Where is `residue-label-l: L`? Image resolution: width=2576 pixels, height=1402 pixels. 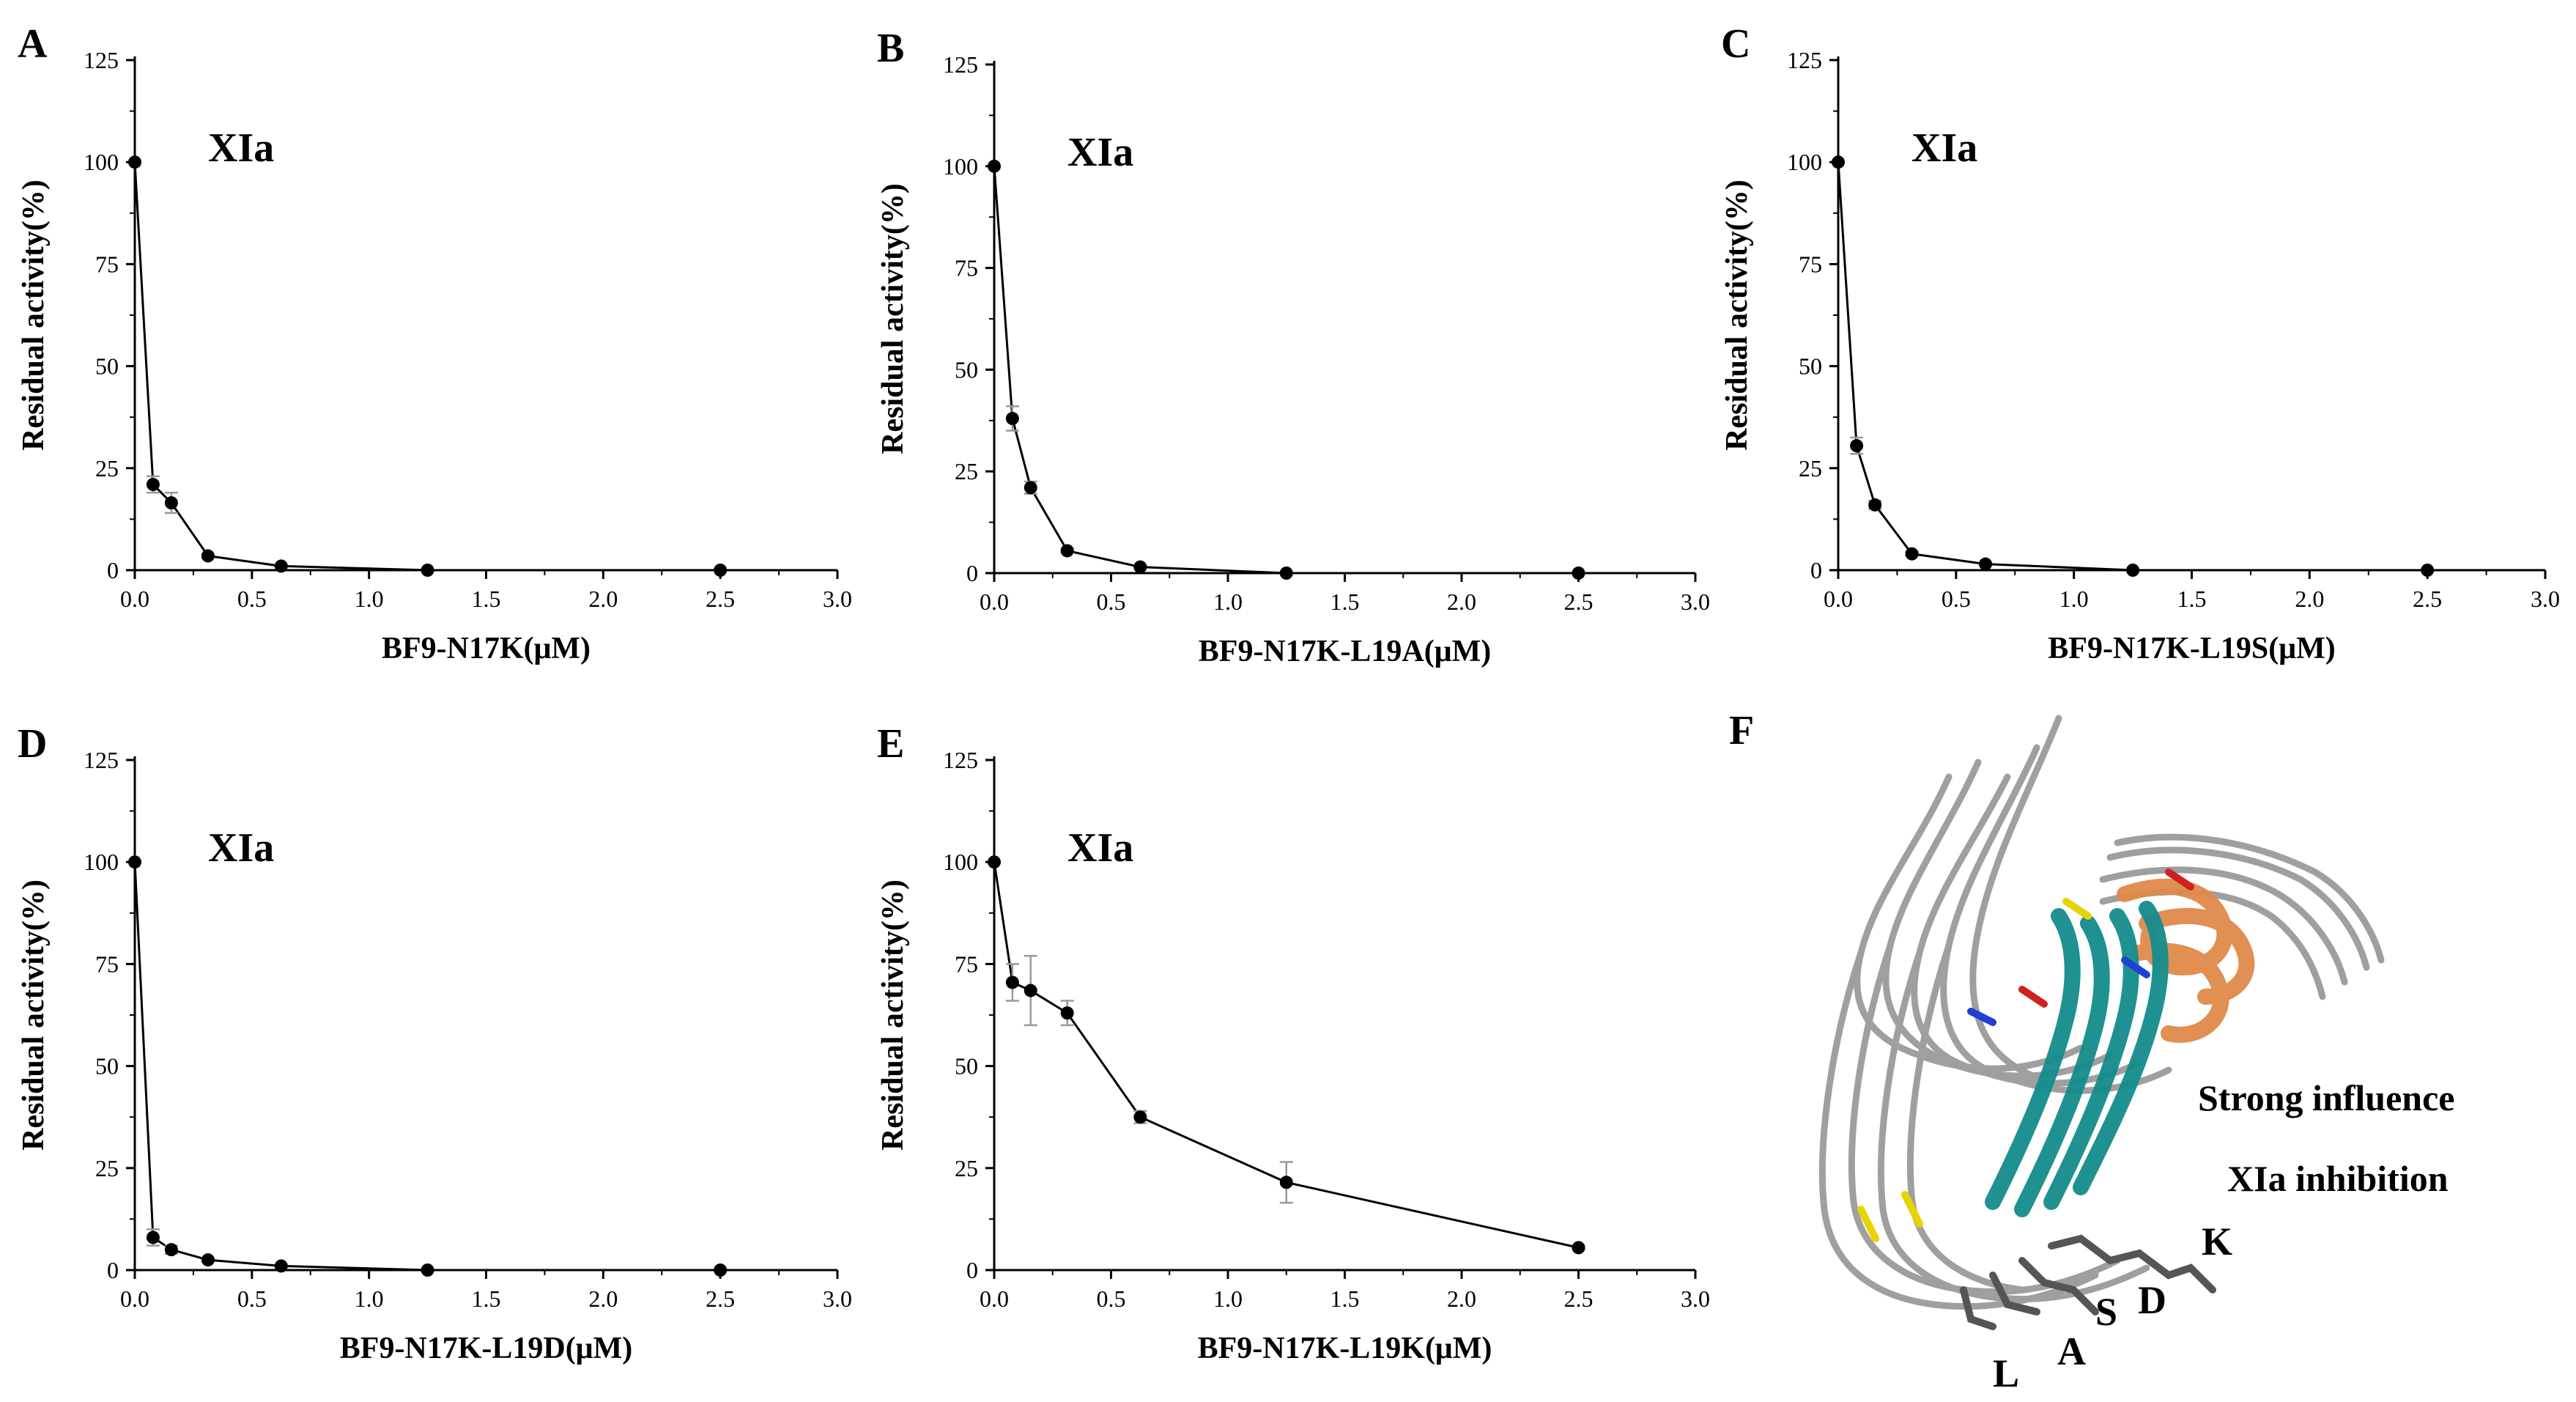
residue-label-l: L is located at coordinates (2006, 1373).